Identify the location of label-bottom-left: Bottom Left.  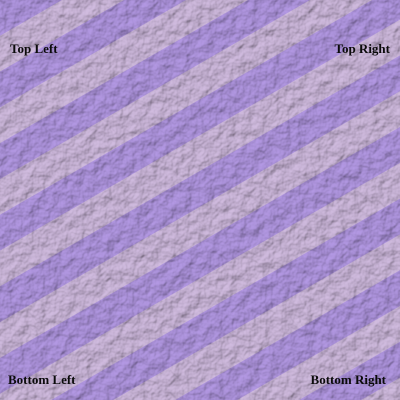
(42, 379).